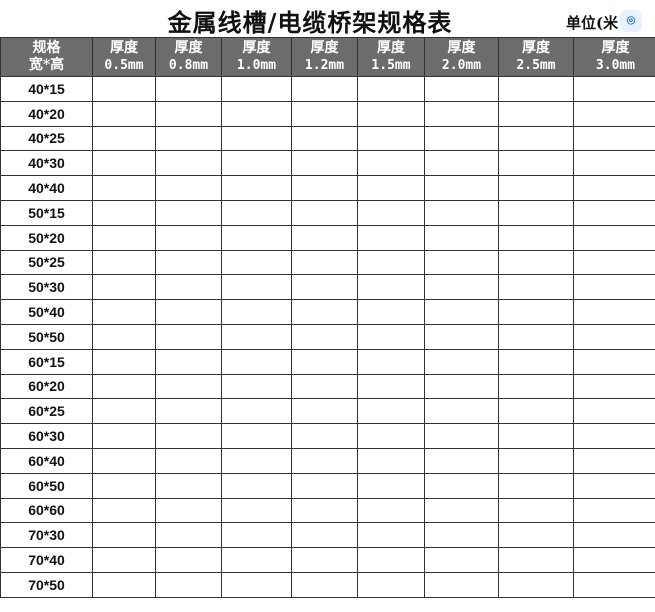 The width and height of the screenshot is (655, 612). What do you see at coordinates (46, 163) in the screenshot?
I see `spec-cell: 40*30` at bounding box center [46, 163].